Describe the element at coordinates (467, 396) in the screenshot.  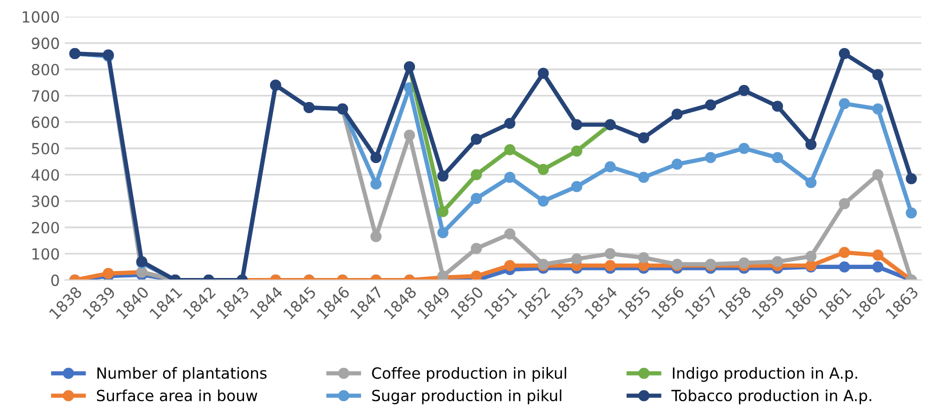
I see `legend-label: Sugar production in pikul` at that location.